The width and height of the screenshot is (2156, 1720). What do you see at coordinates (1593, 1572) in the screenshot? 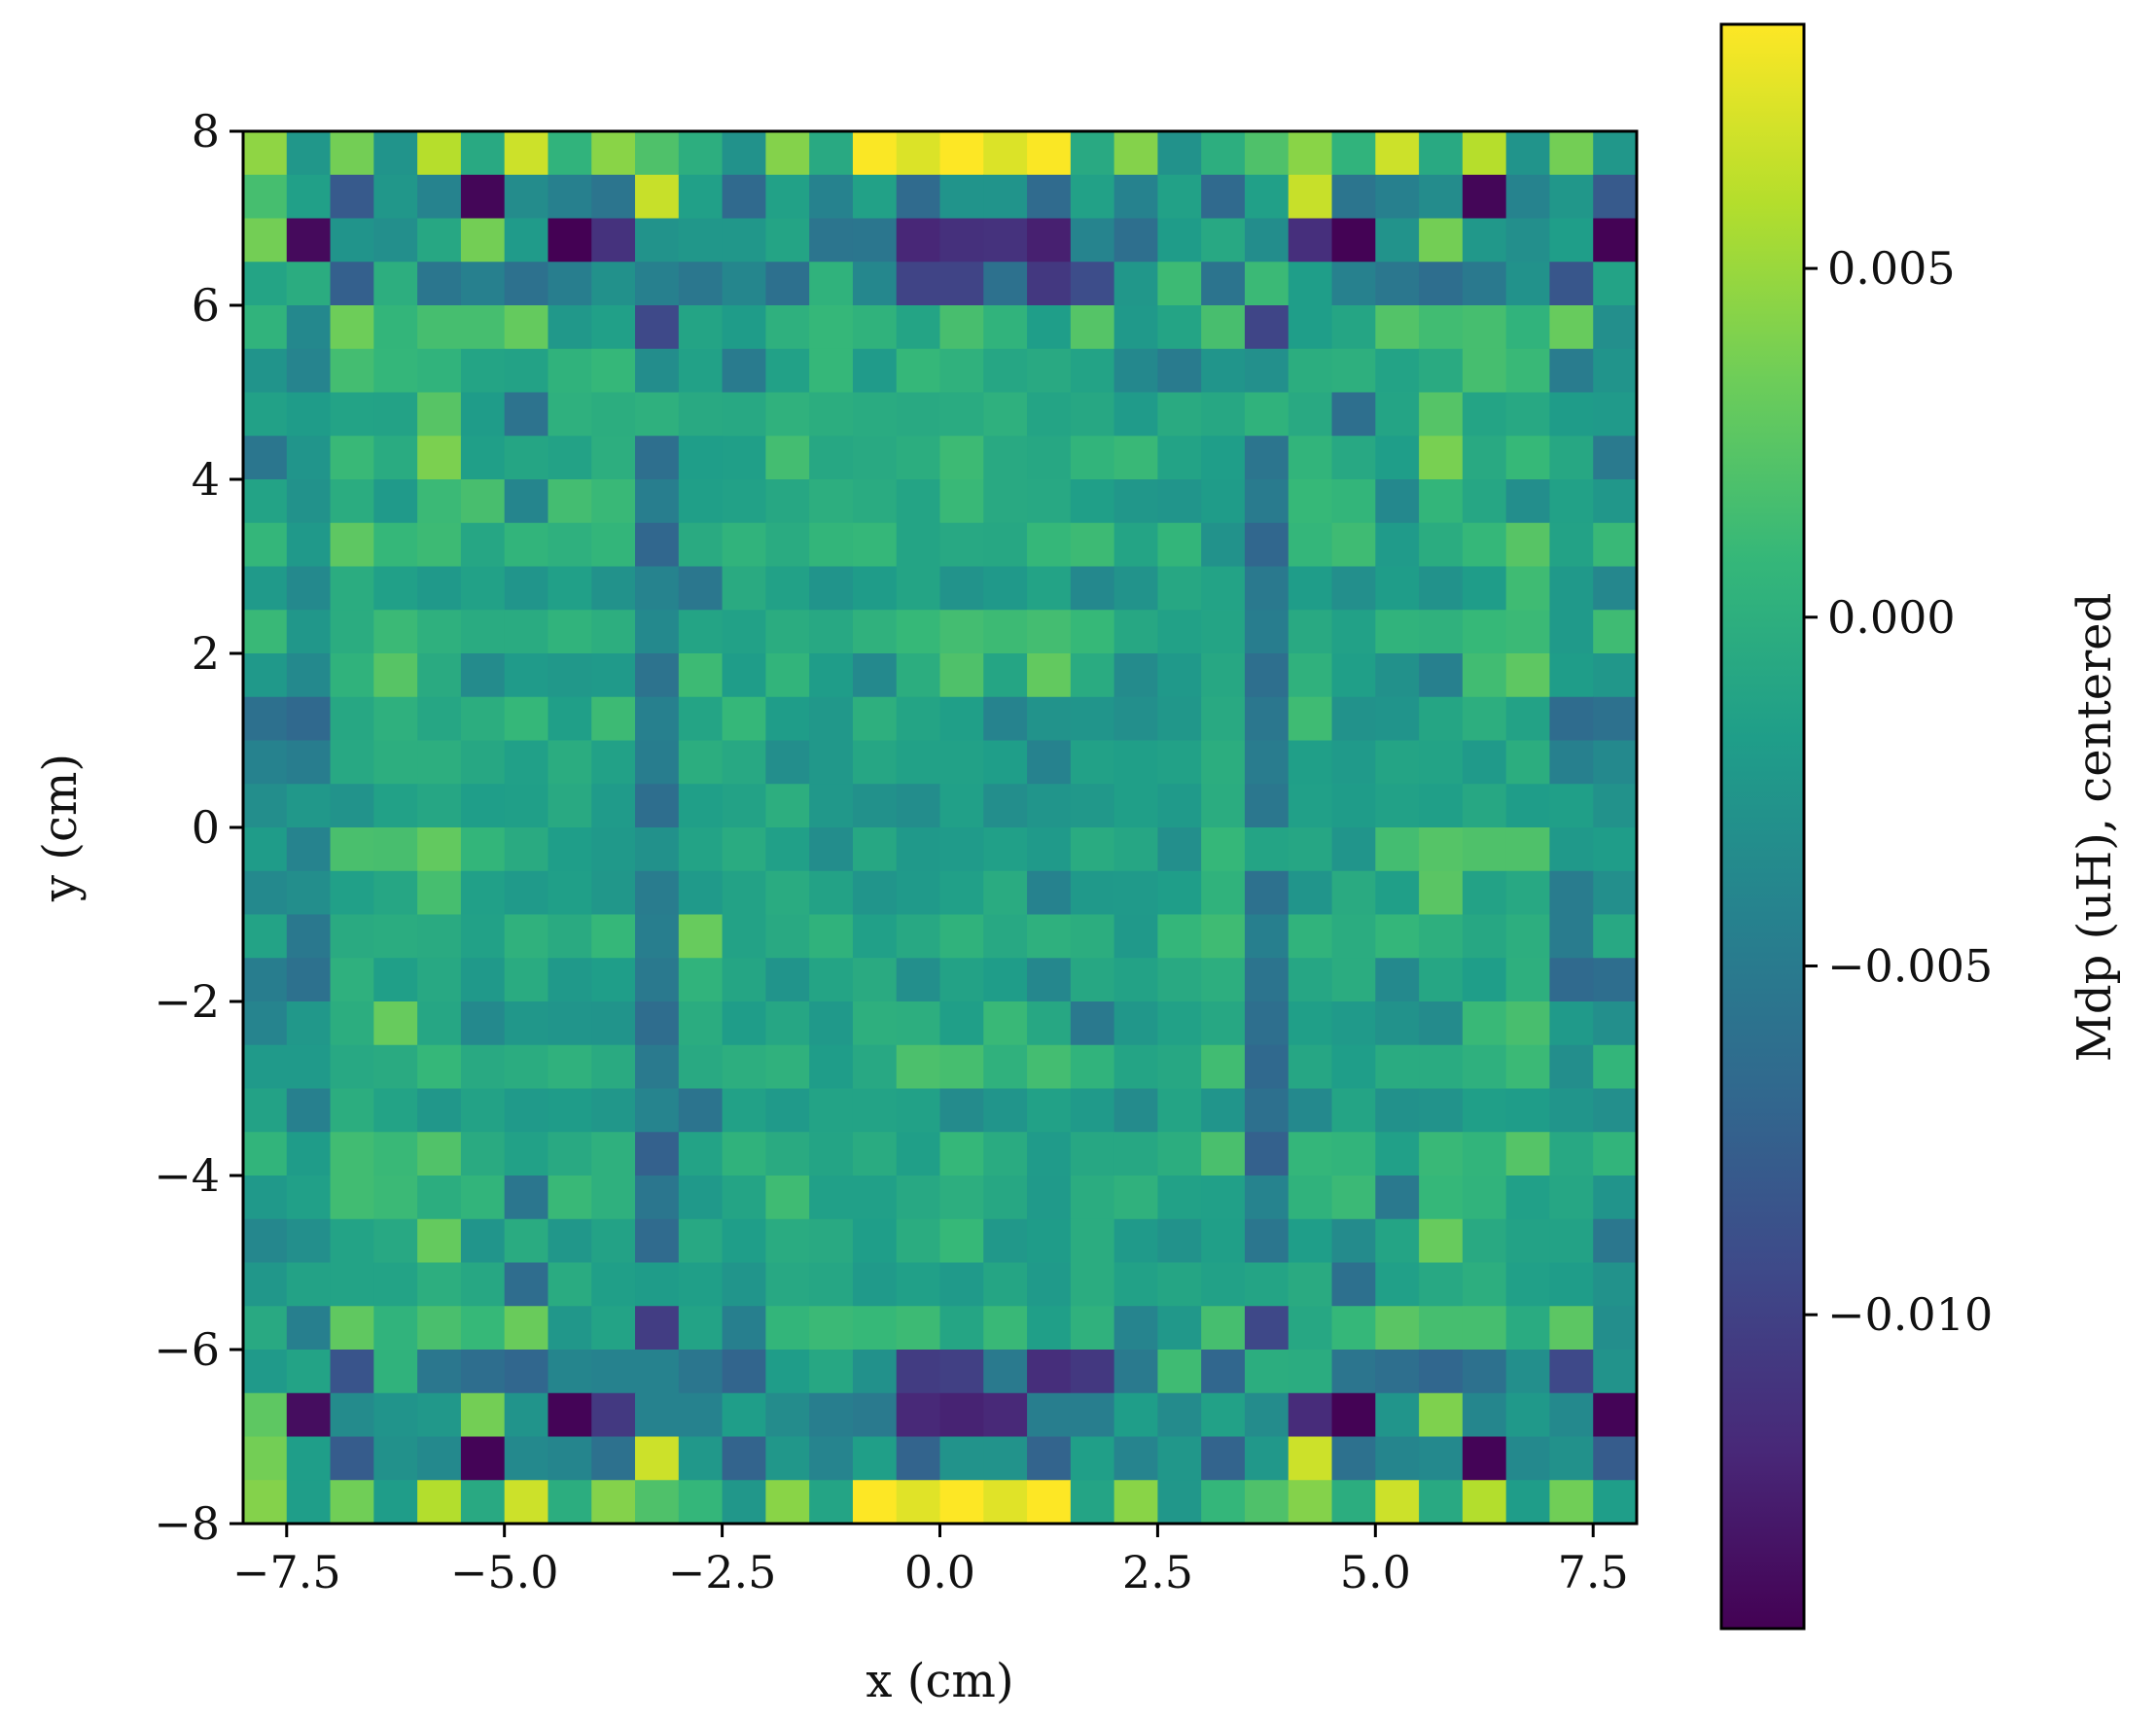
I see `x-tick-label: 7.5` at bounding box center [1593, 1572].